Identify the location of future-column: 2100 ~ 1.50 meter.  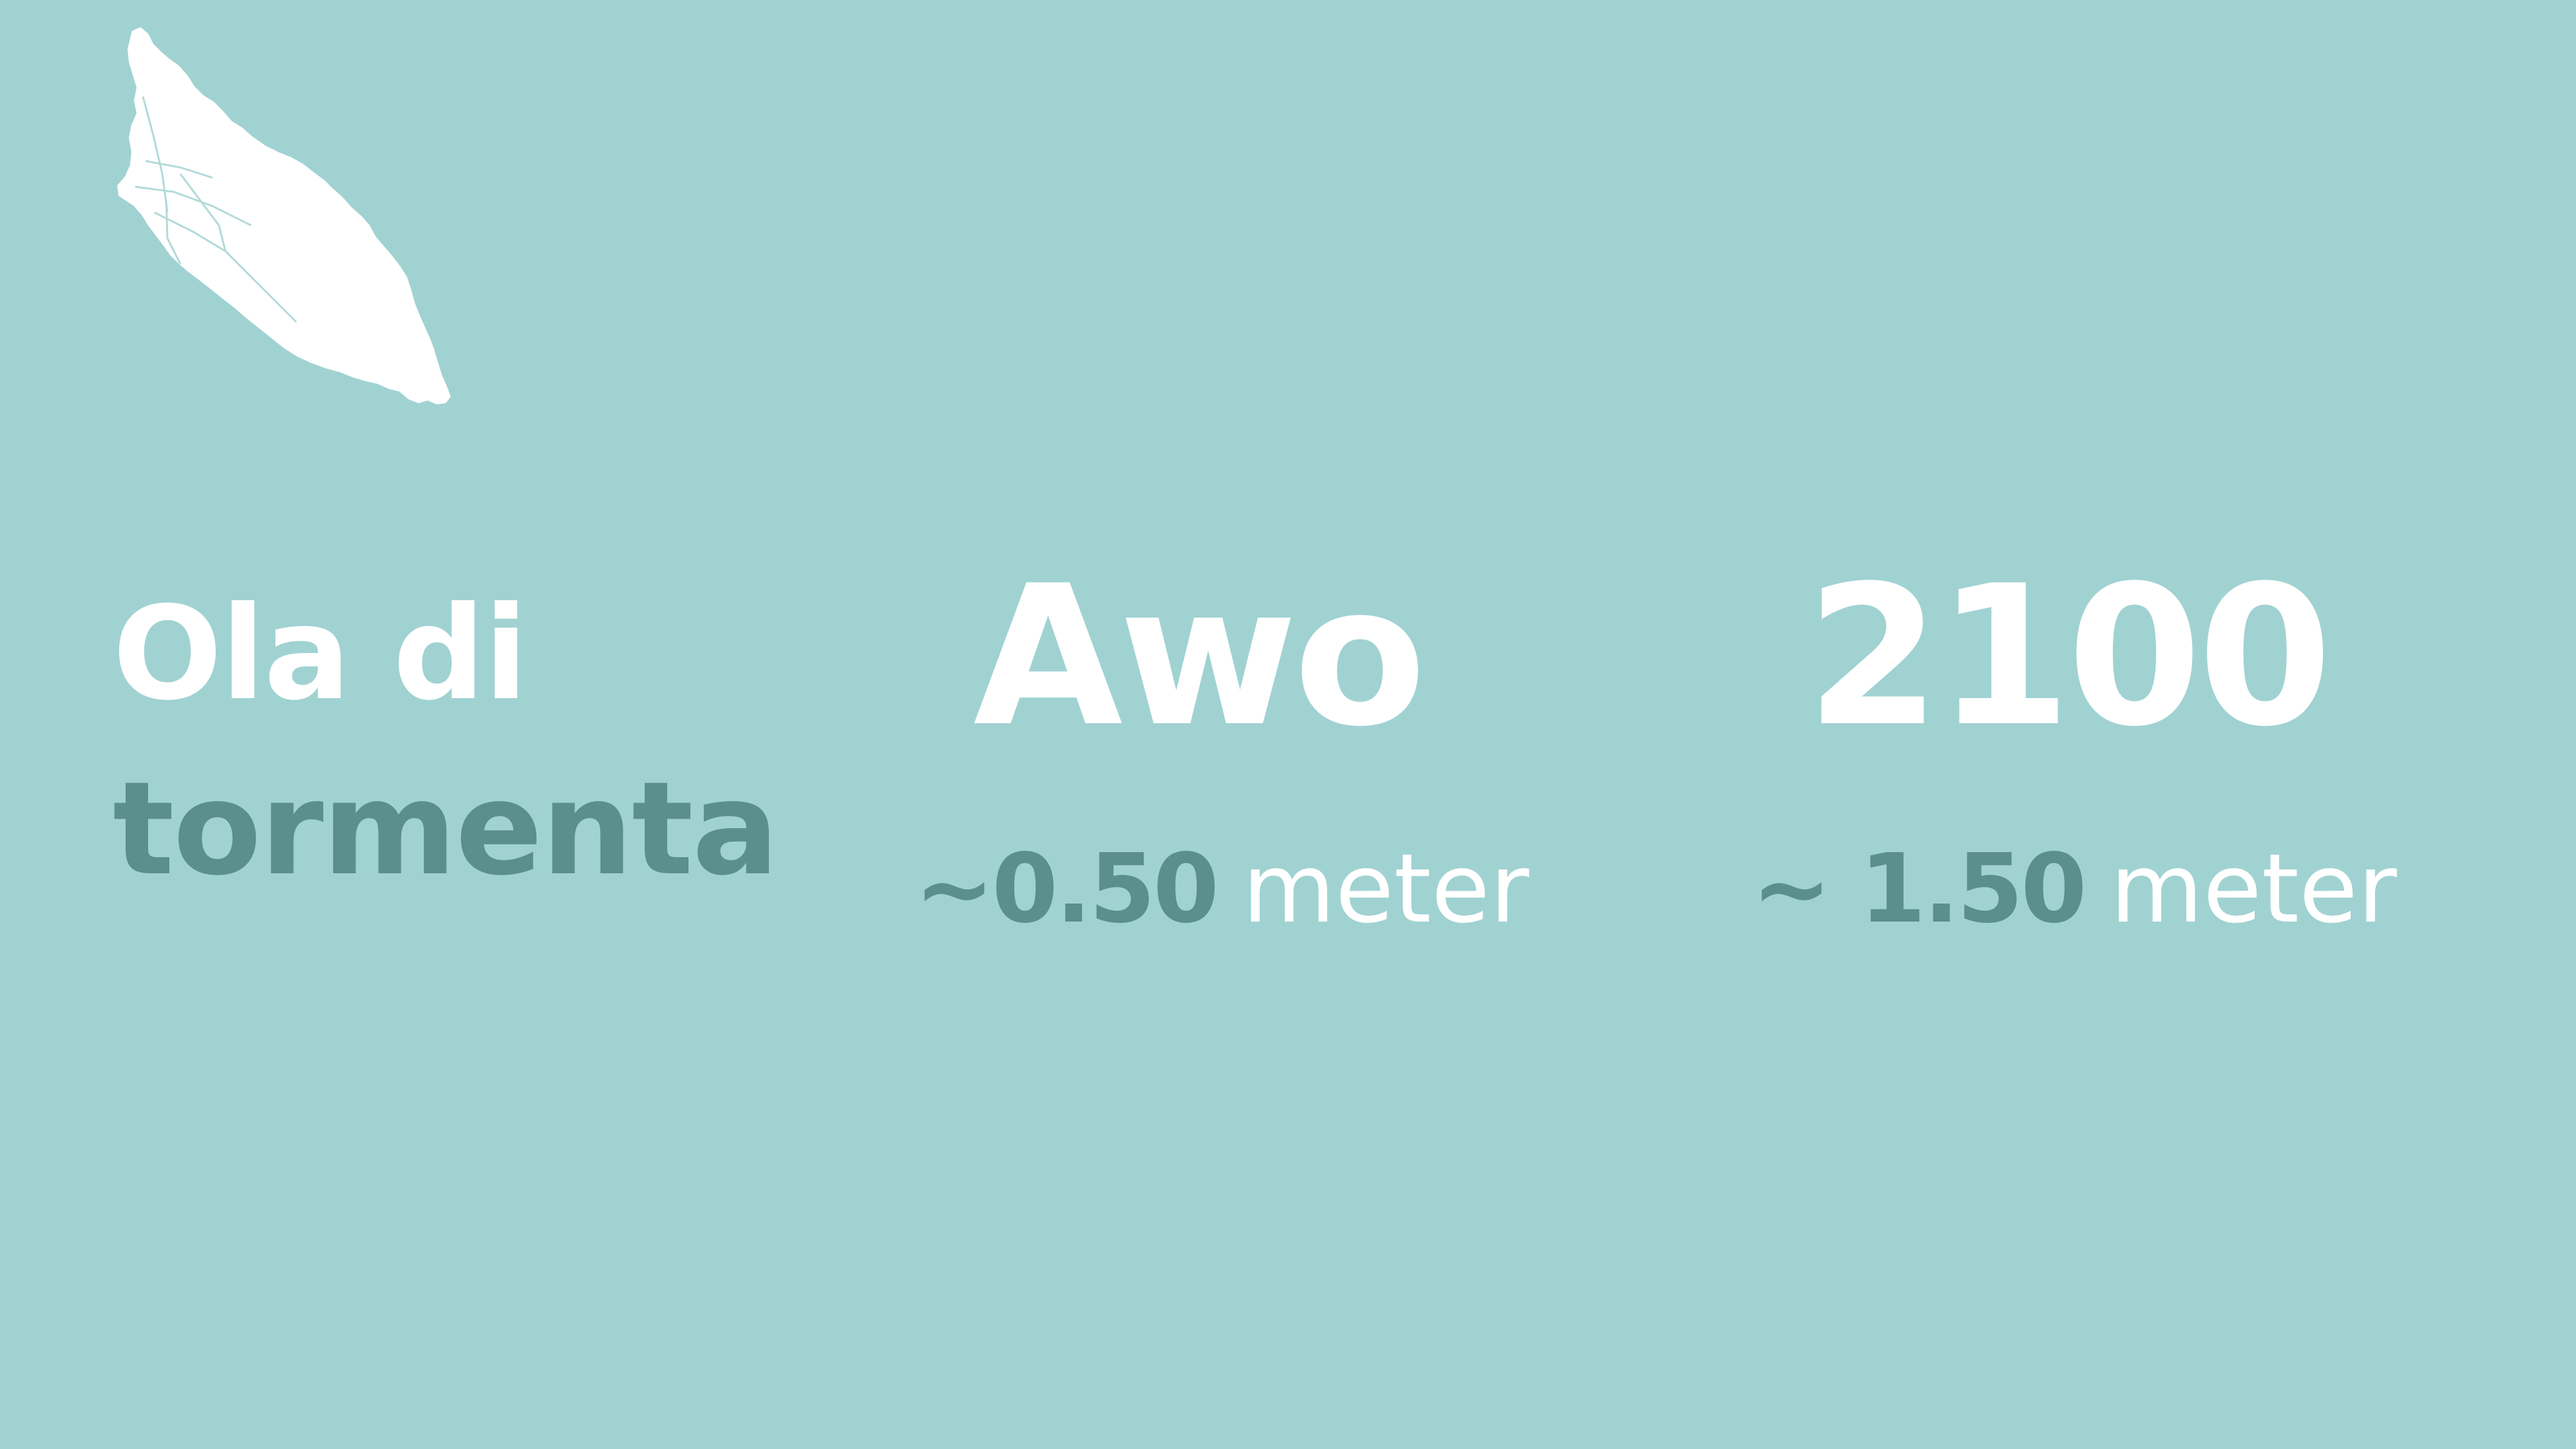
(2074, 744).